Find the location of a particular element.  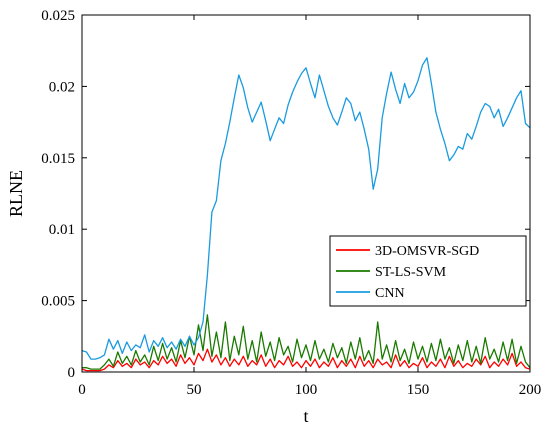

y-tick-label: 0.005 is located at coordinates (58, 302).